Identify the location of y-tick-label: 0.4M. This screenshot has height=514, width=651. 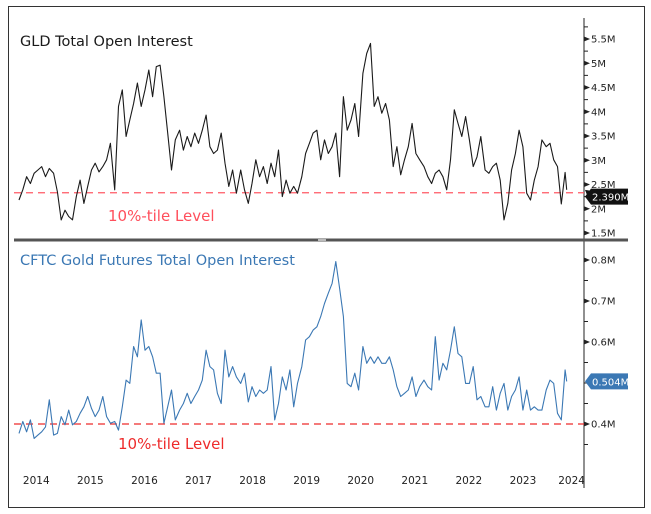
(603, 425).